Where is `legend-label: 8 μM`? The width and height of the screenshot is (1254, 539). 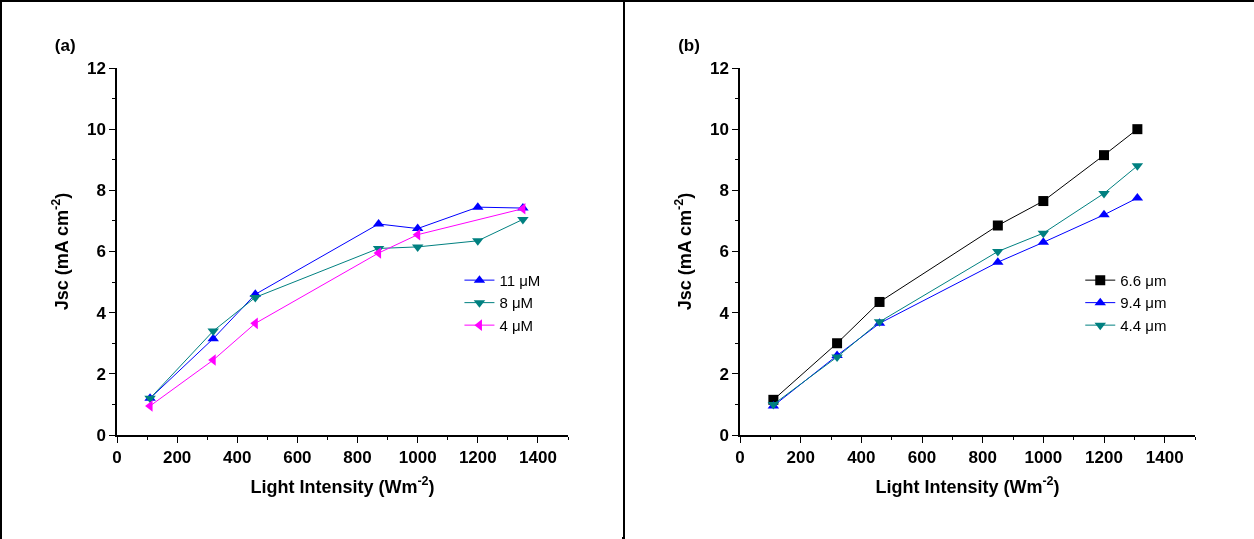
legend-label: 8 μM is located at coordinates (516, 303).